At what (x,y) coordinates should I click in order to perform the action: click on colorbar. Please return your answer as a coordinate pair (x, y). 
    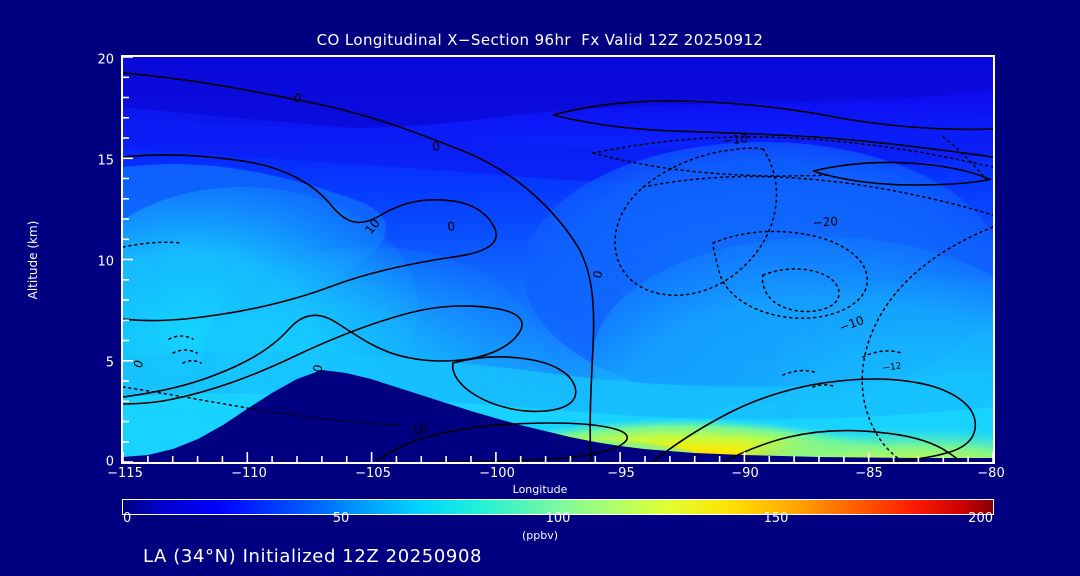
    Looking at the image, I should click on (558, 507).